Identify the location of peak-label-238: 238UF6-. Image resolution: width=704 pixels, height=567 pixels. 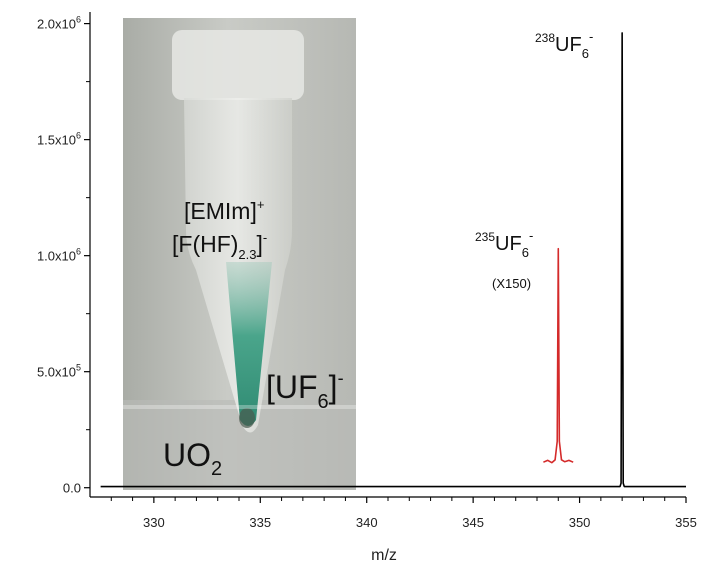
(564, 45).